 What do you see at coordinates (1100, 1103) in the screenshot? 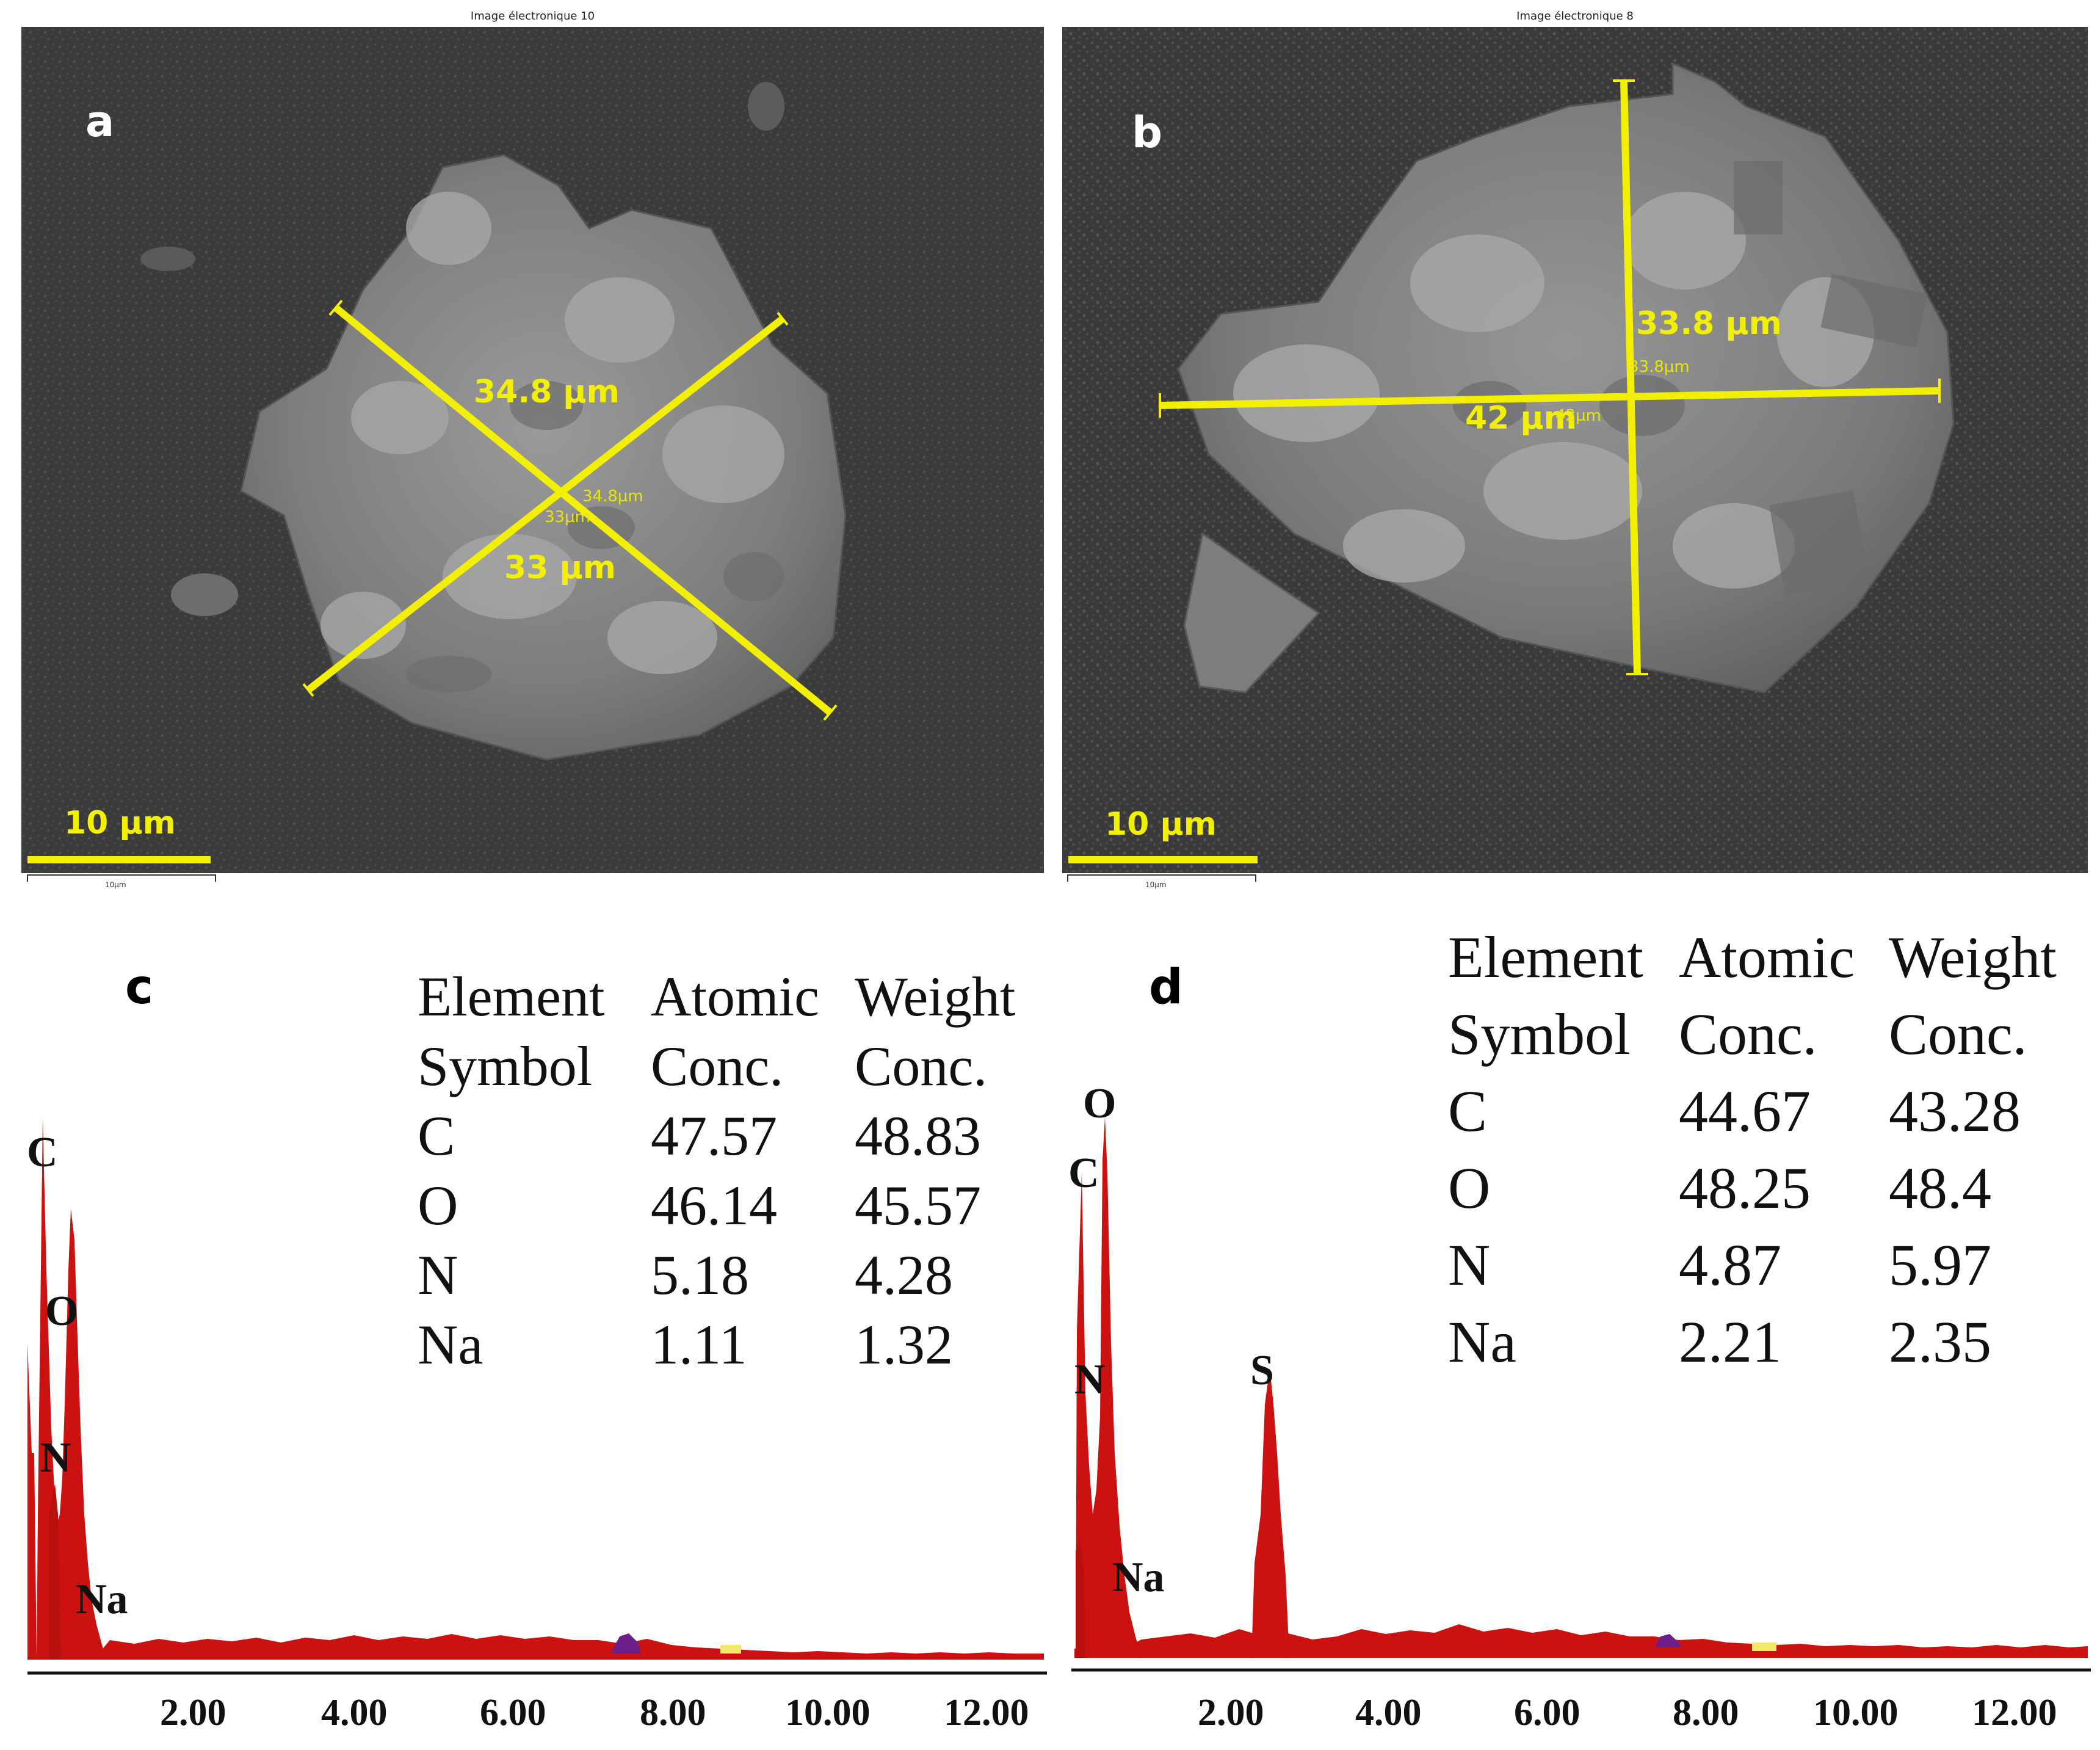
I see `peak-label-d-O: O` at bounding box center [1100, 1103].